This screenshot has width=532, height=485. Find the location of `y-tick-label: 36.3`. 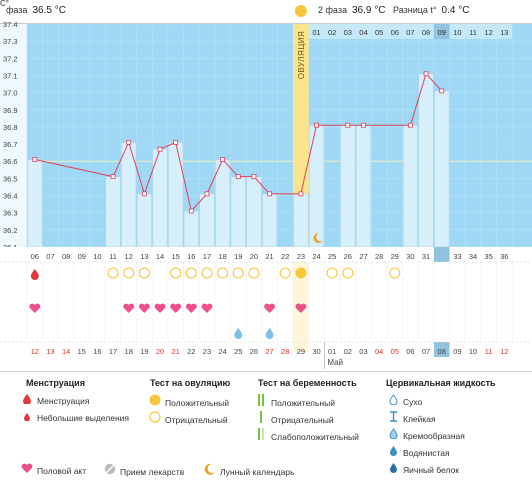

y-tick-label: 36.3 is located at coordinates (10, 213).